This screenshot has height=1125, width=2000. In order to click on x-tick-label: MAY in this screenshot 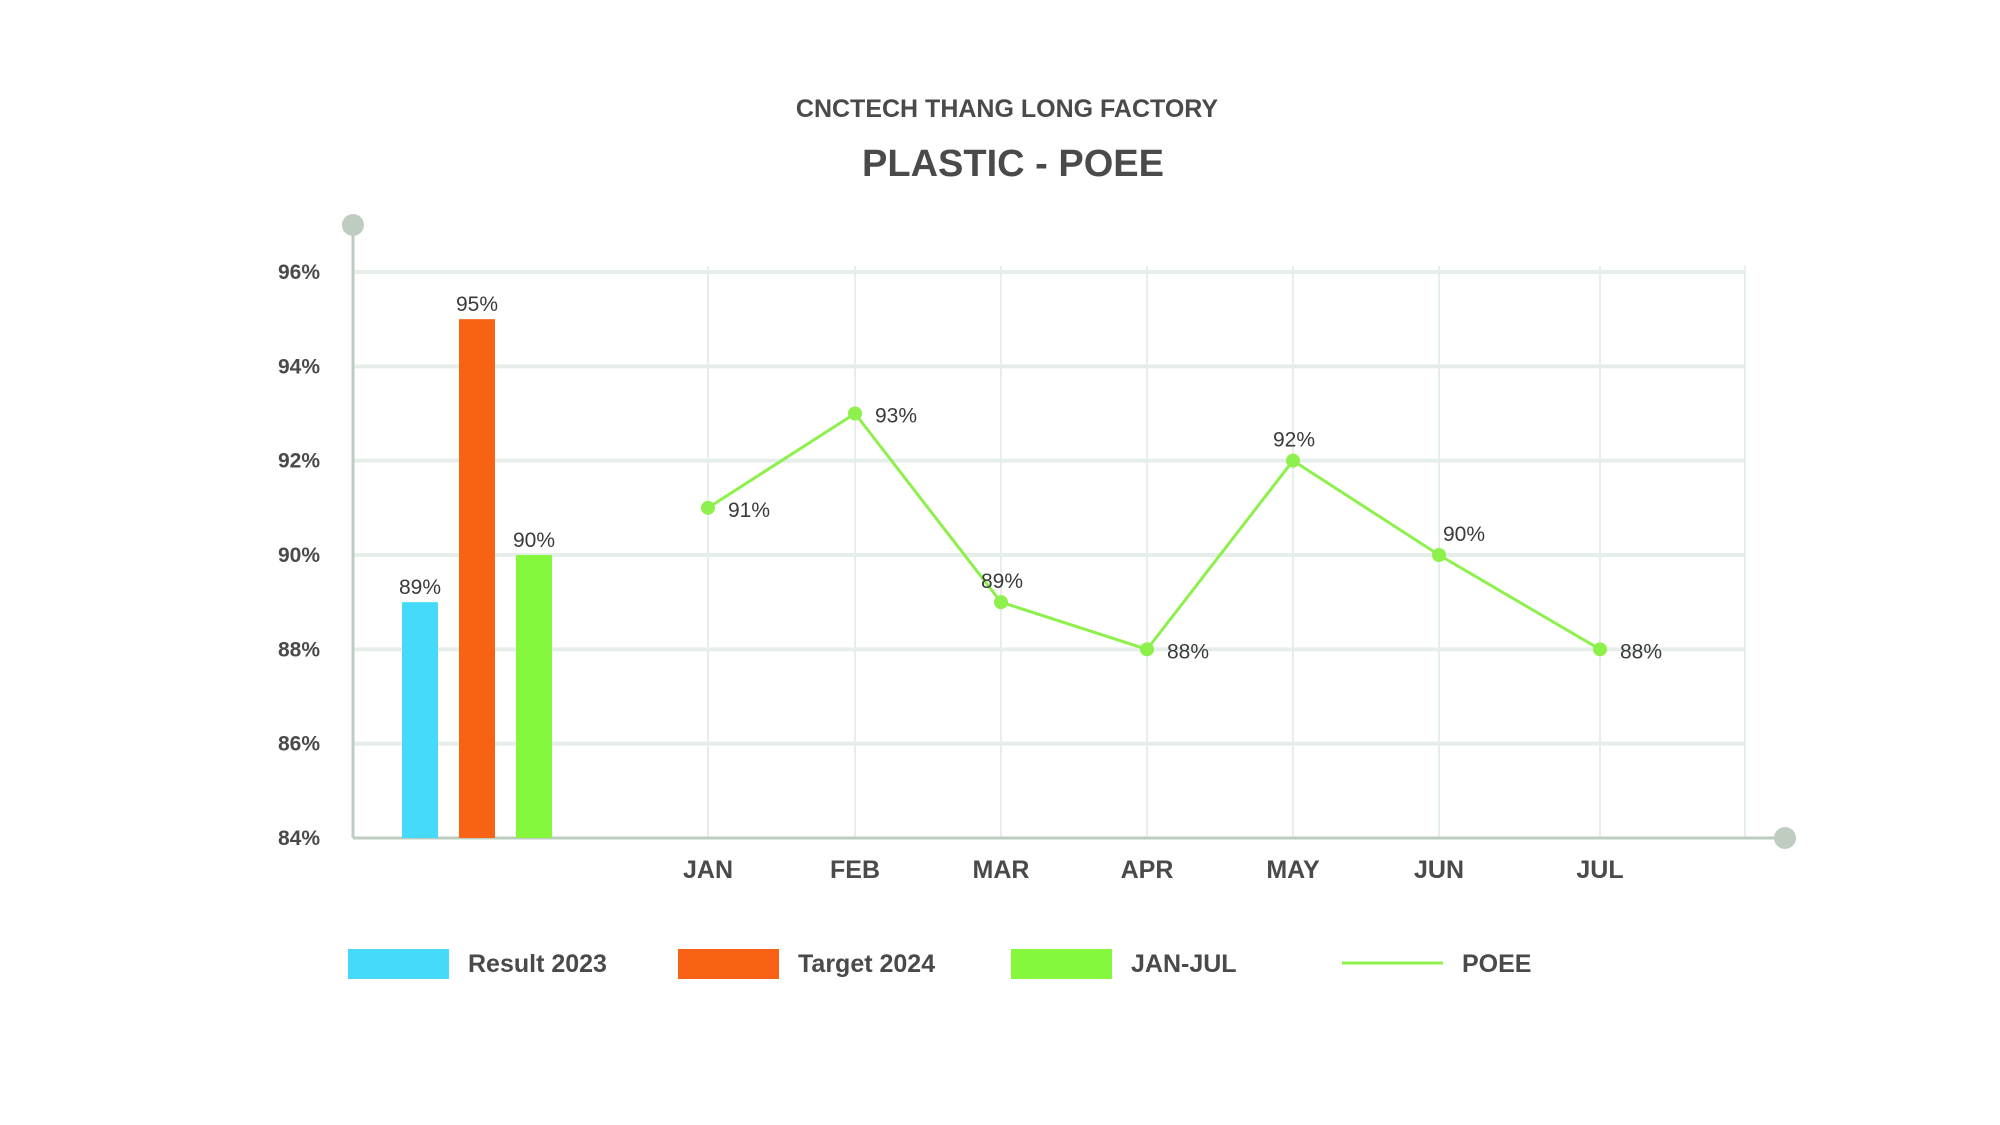, I will do `click(1293, 870)`.